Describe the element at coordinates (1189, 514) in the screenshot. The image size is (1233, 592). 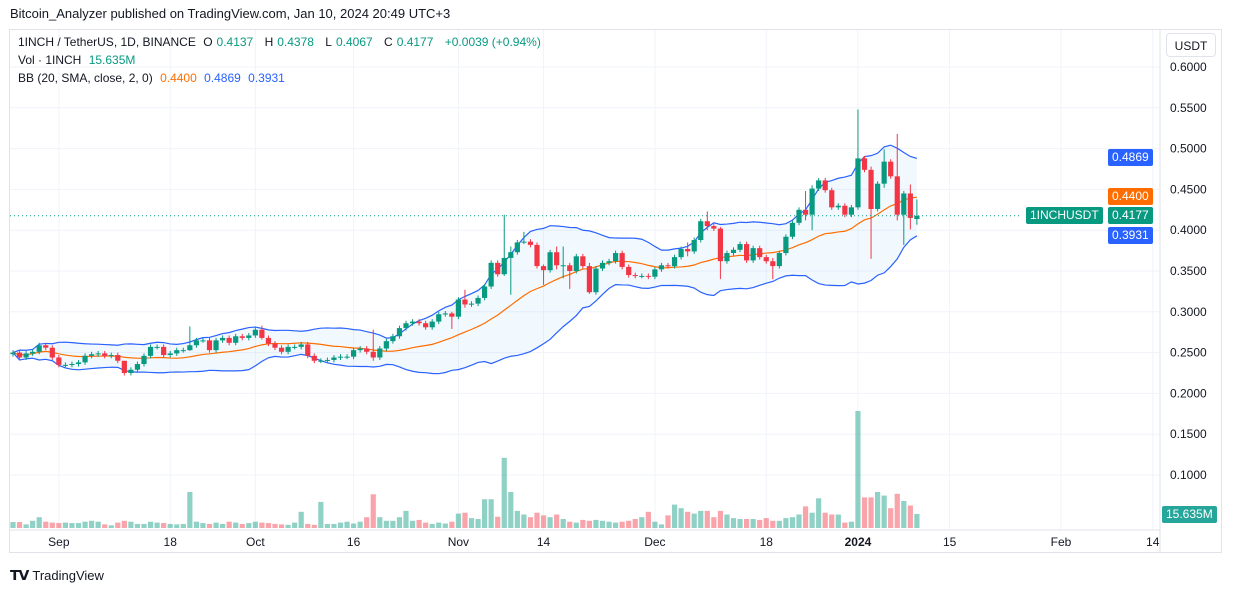
I see `volume-badge: 15.635M` at that location.